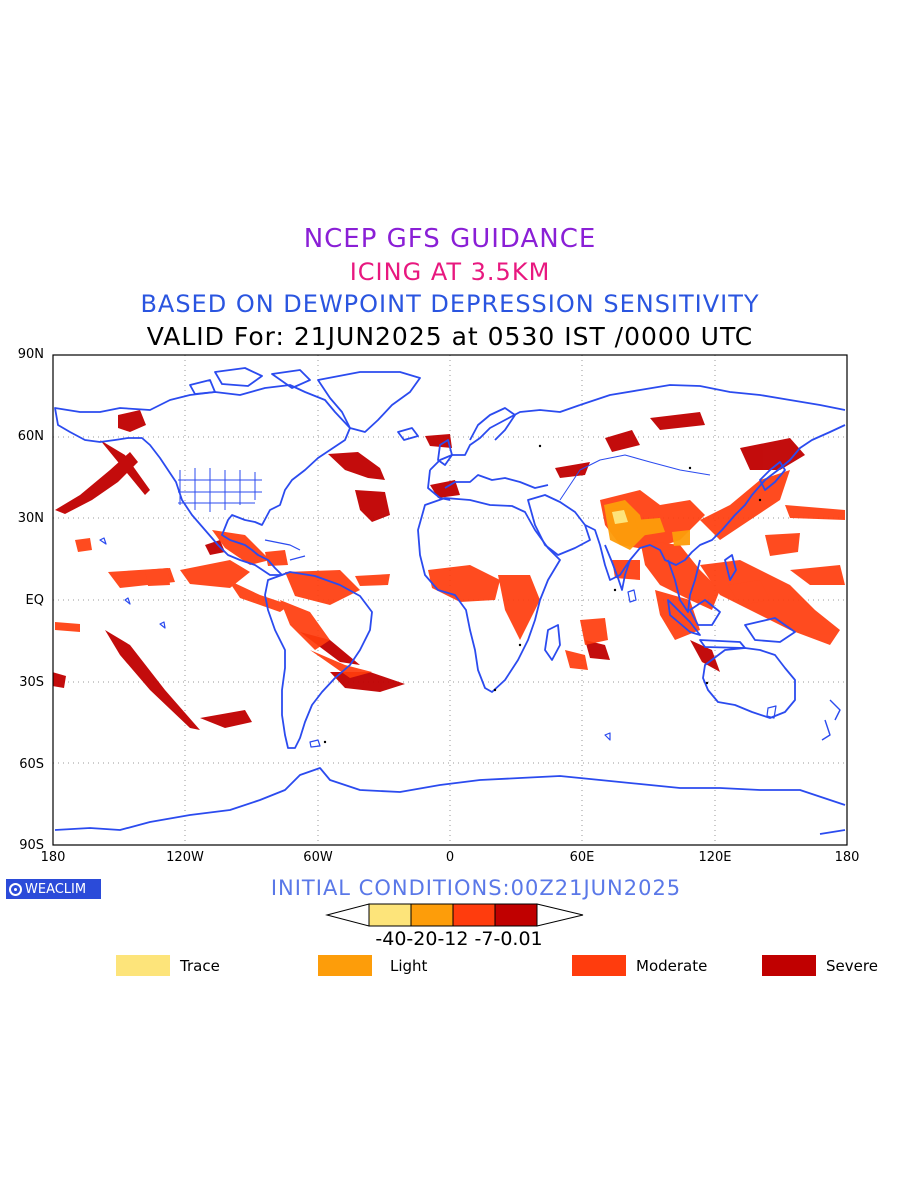  What do you see at coordinates (852, 966) in the screenshot?
I see `legend-label-severe: Severe` at bounding box center [852, 966].